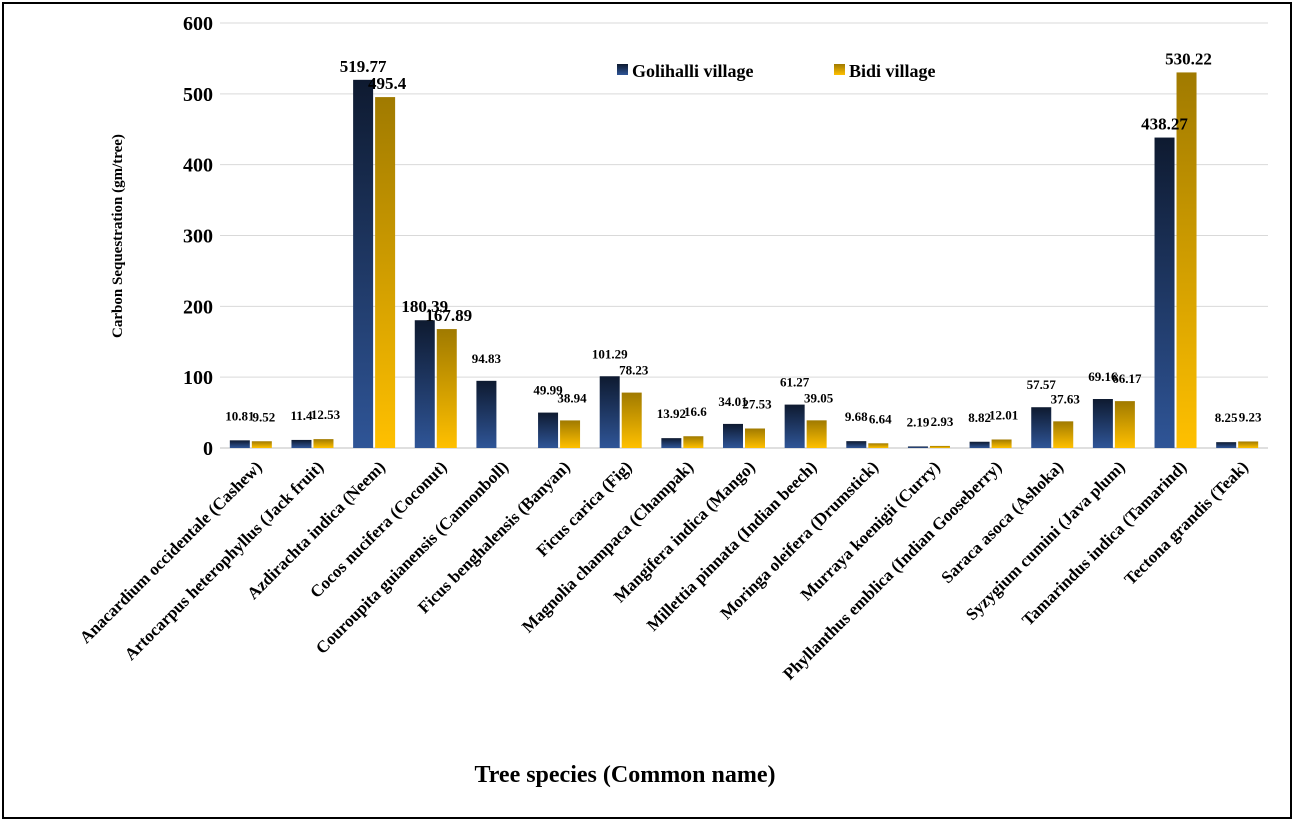 Image resolution: width=1296 pixels, height=823 pixels. What do you see at coordinates (892, 71) in the screenshot?
I see `legend-label-bidi: Bidi village` at bounding box center [892, 71].